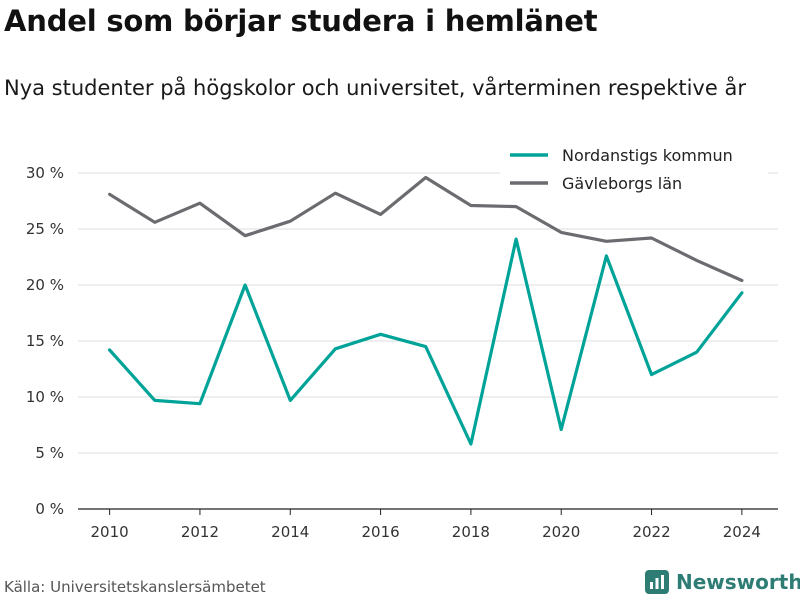 Image resolution: width=800 pixels, height=600 pixels. What do you see at coordinates (45, 285) in the screenshot?
I see `y-tick-label: 20 %` at bounding box center [45, 285].